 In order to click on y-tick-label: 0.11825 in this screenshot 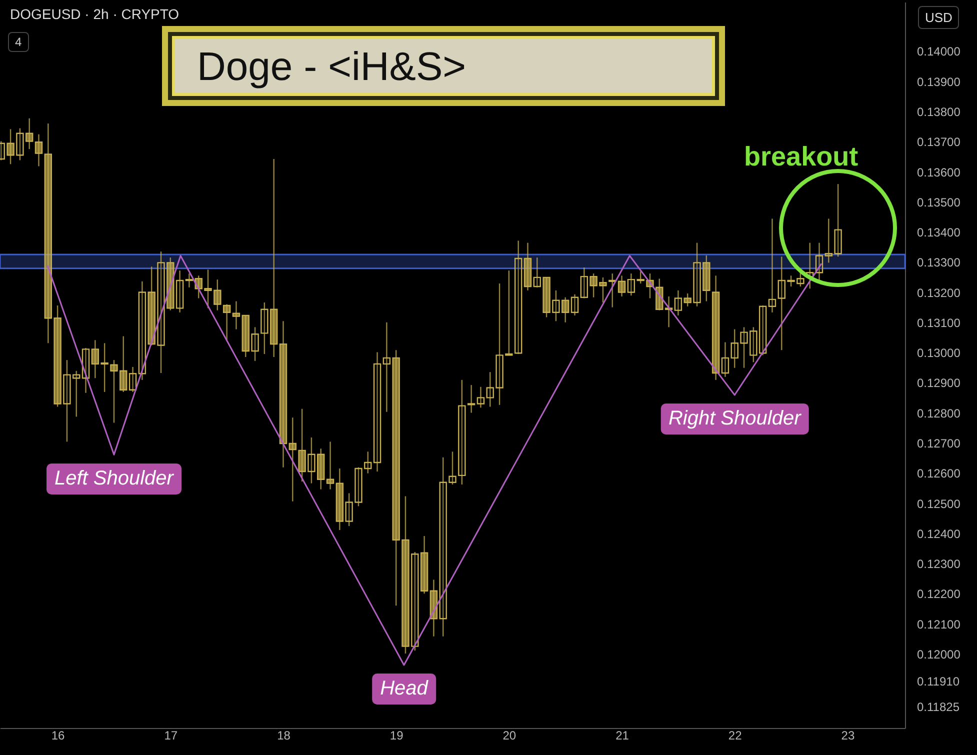, I will do `click(938, 707)`.